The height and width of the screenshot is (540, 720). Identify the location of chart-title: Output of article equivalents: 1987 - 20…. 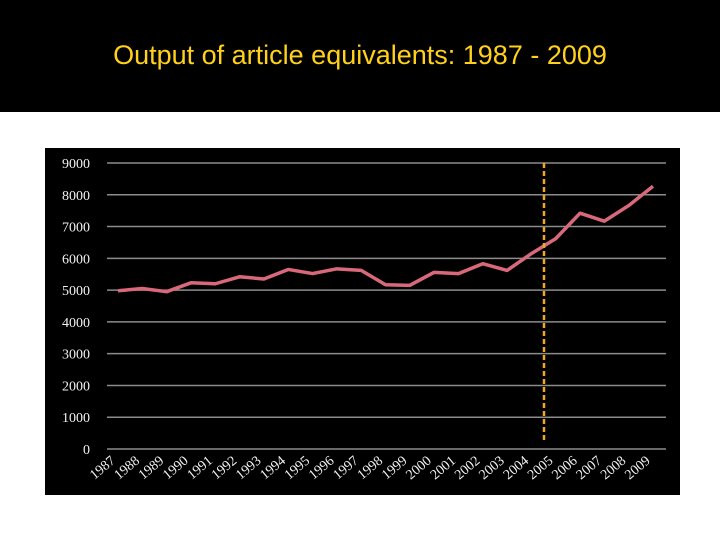
(360, 55).